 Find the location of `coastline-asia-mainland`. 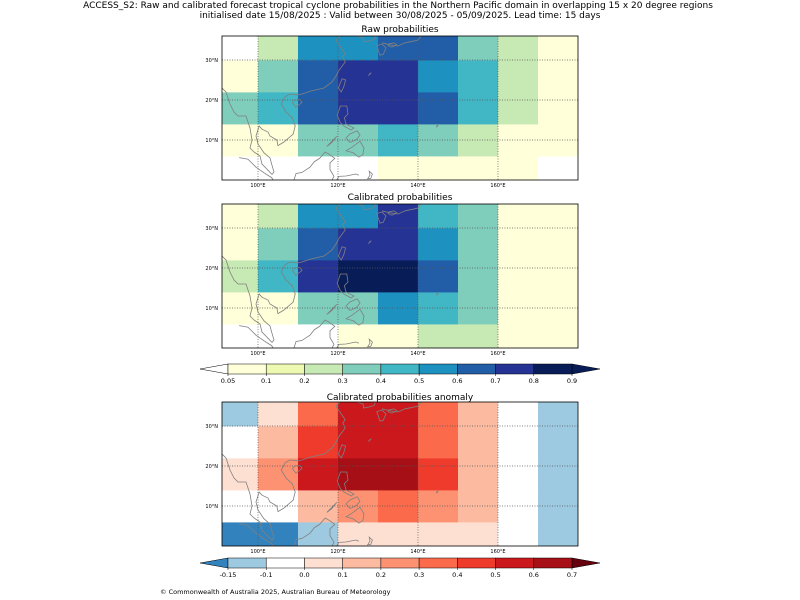

coastline-asia-mainland is located at coordinates (284, 273).